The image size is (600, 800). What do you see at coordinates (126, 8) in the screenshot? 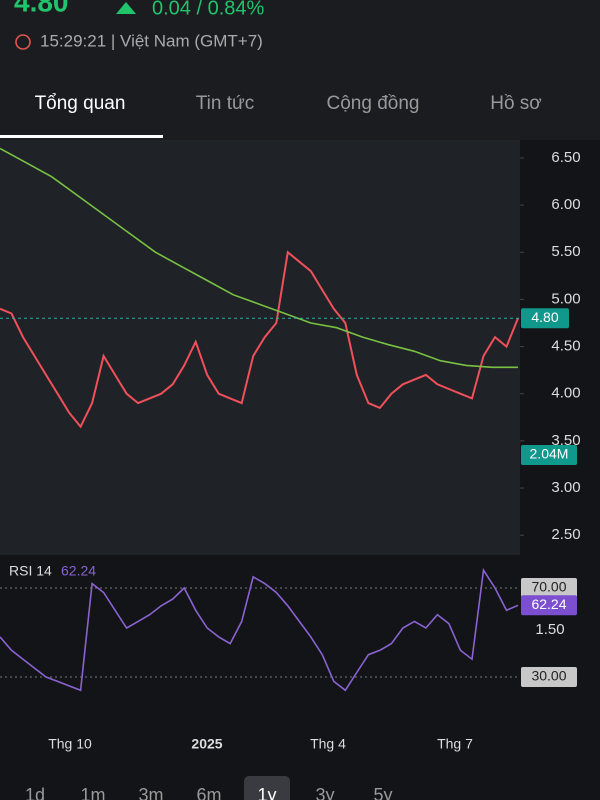
I see `up-arrow` at bounding box center [126, 8].